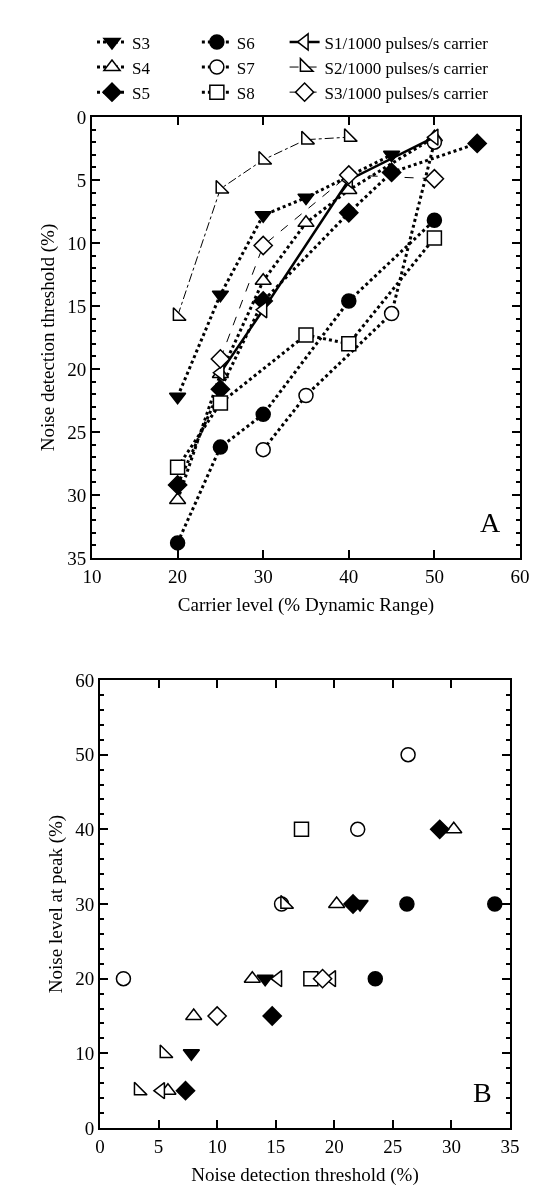 The height and width of the screenshot is (1193, 535). I want to click on legend-label: S6, so click(245, 43).